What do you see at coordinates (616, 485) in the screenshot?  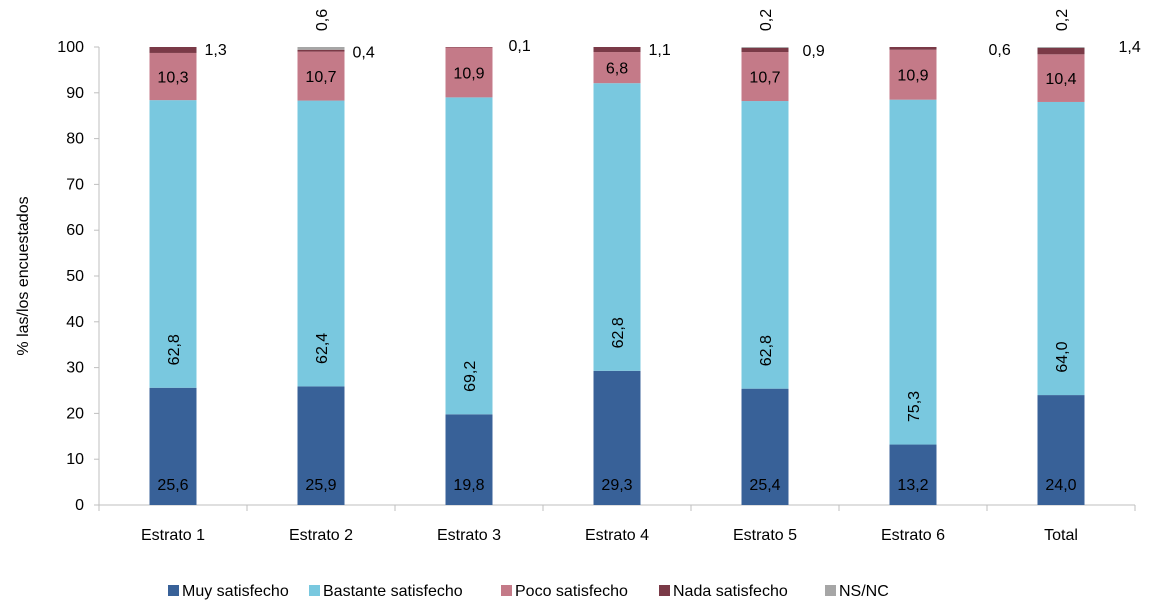 I see `data-label-muy-satisfecho: 29,3` at bounding box center [616, 485].